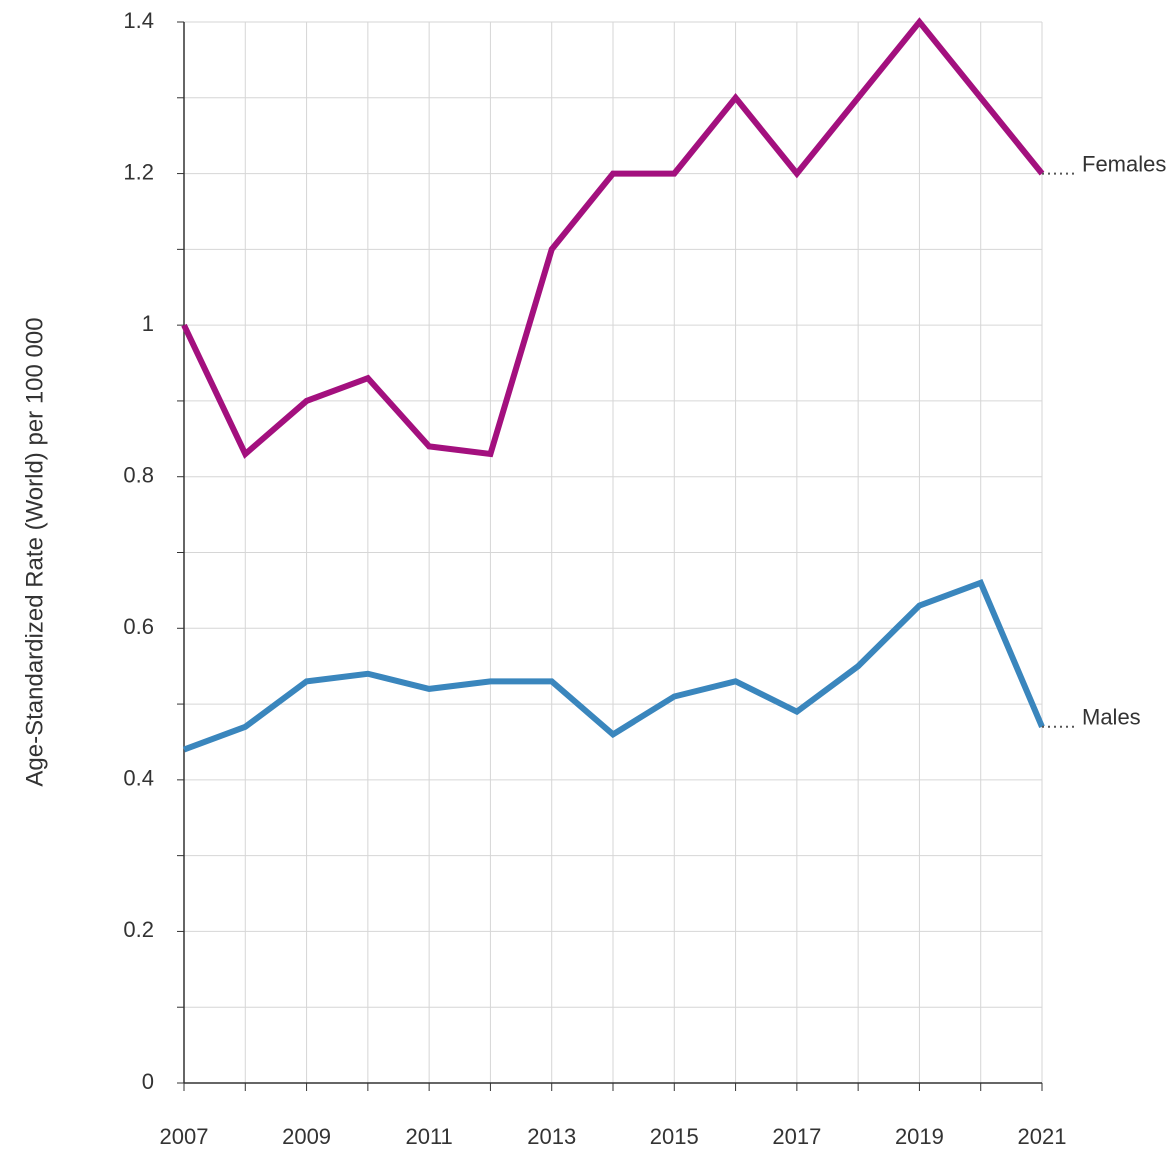 This screenshot has width=1176, height=1151. I want to click on y-tick-label: 0.2, so click(138, 929).